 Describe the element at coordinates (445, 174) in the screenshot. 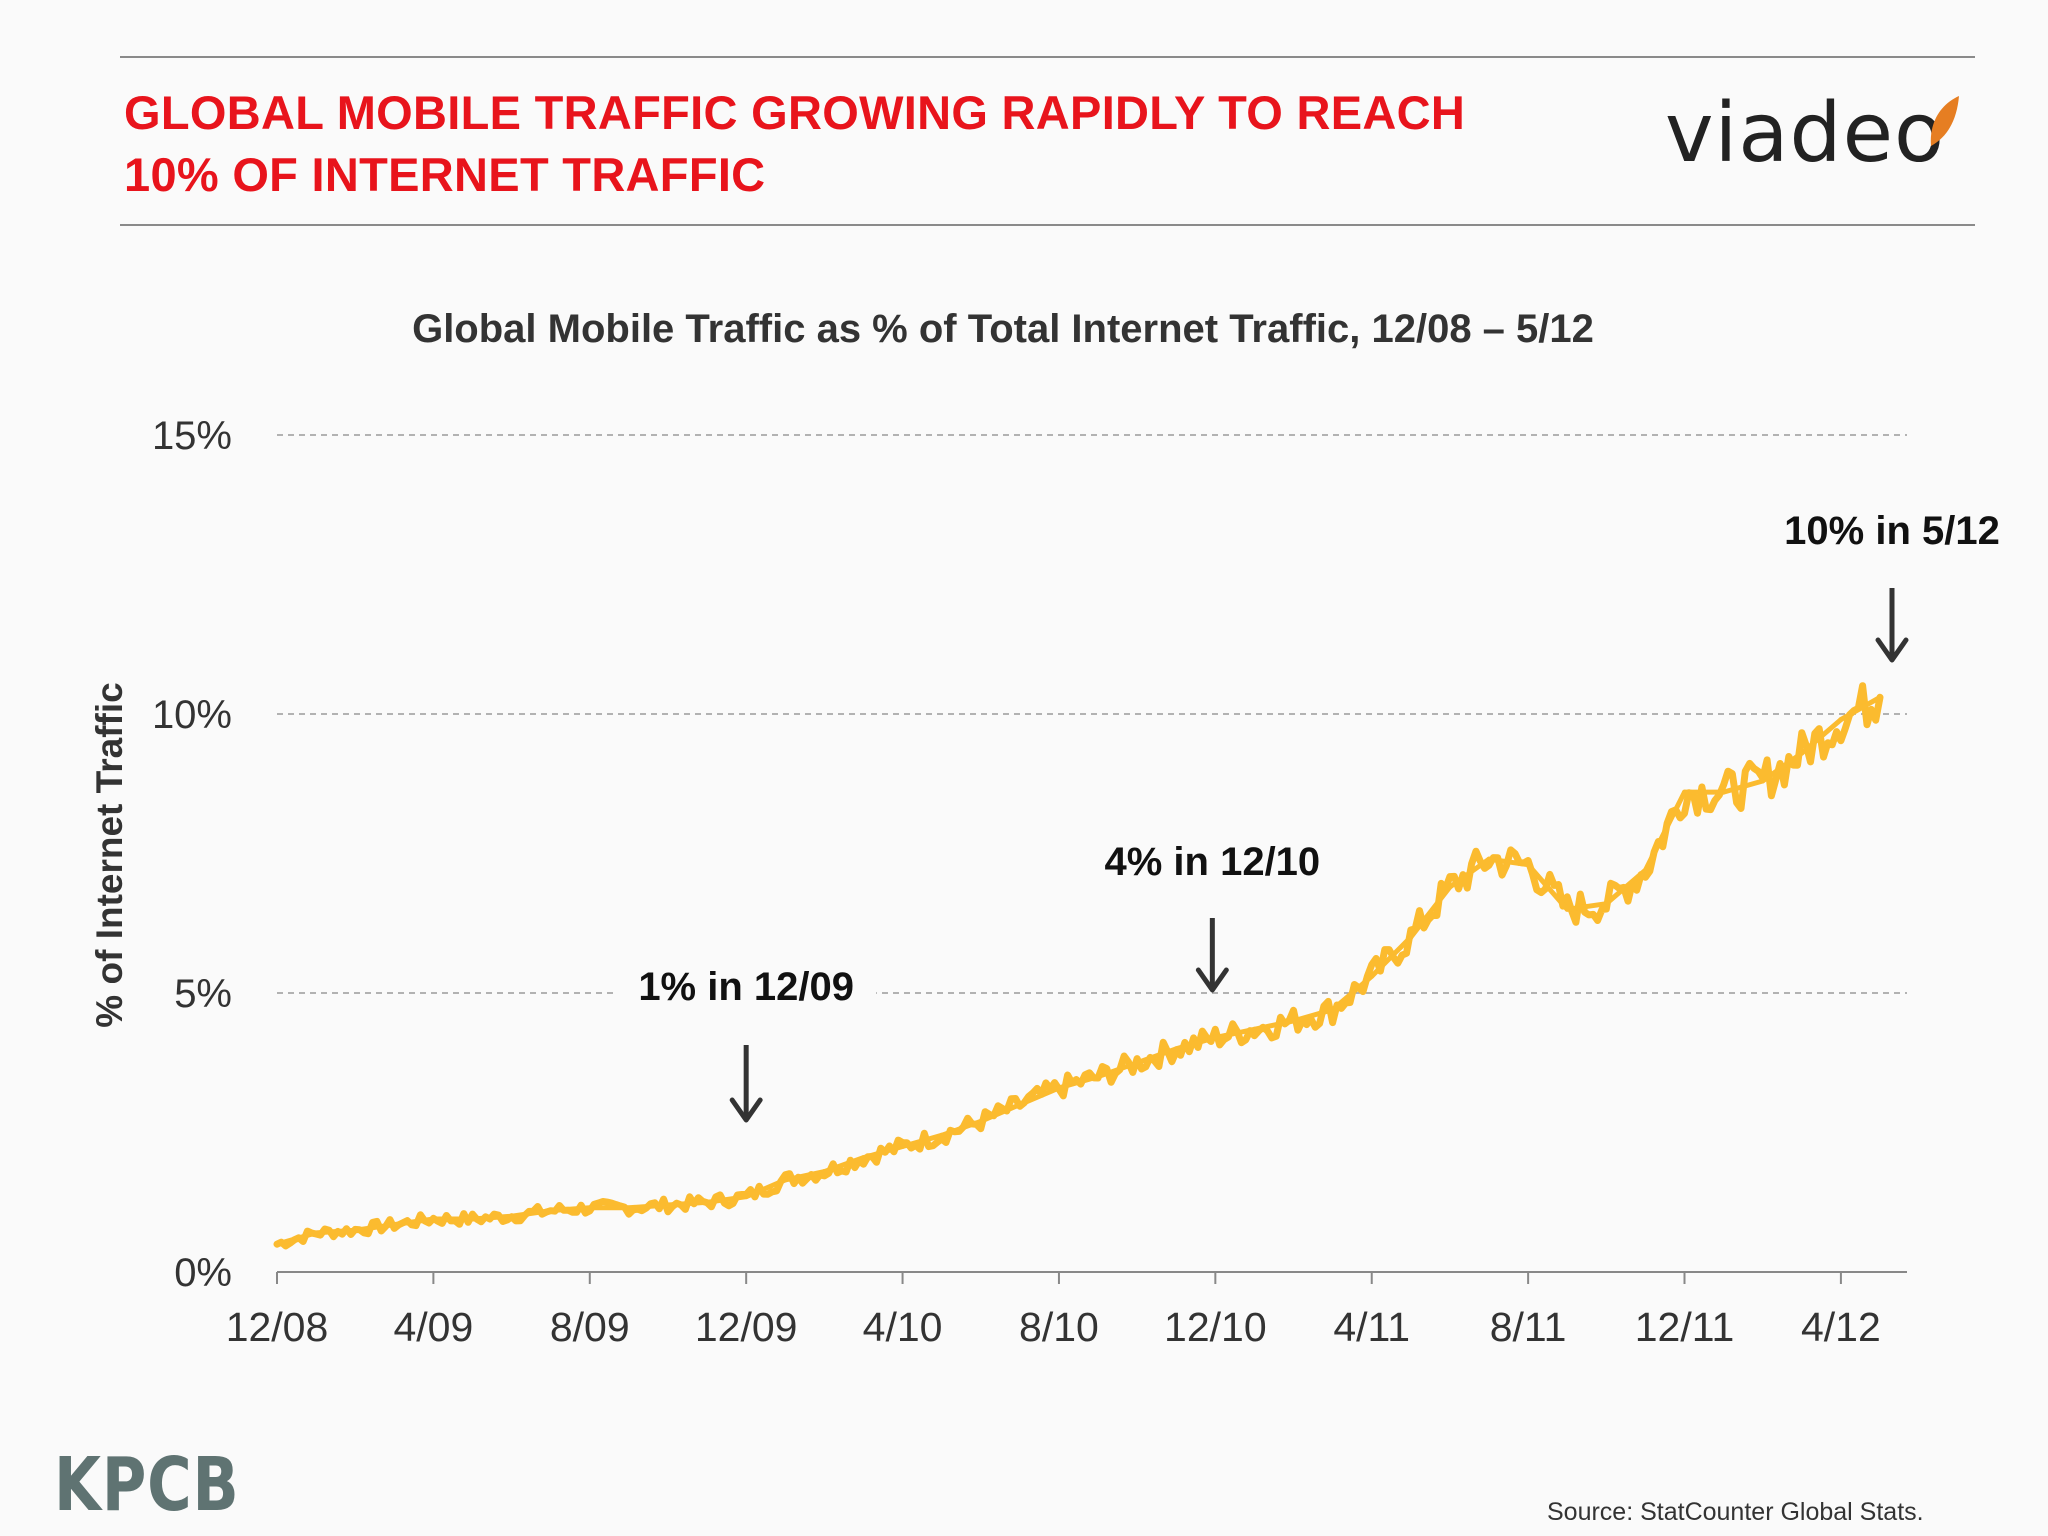

I see `slide-title-line-2: 10% OF INTERNET TRAFFIC` at that location.